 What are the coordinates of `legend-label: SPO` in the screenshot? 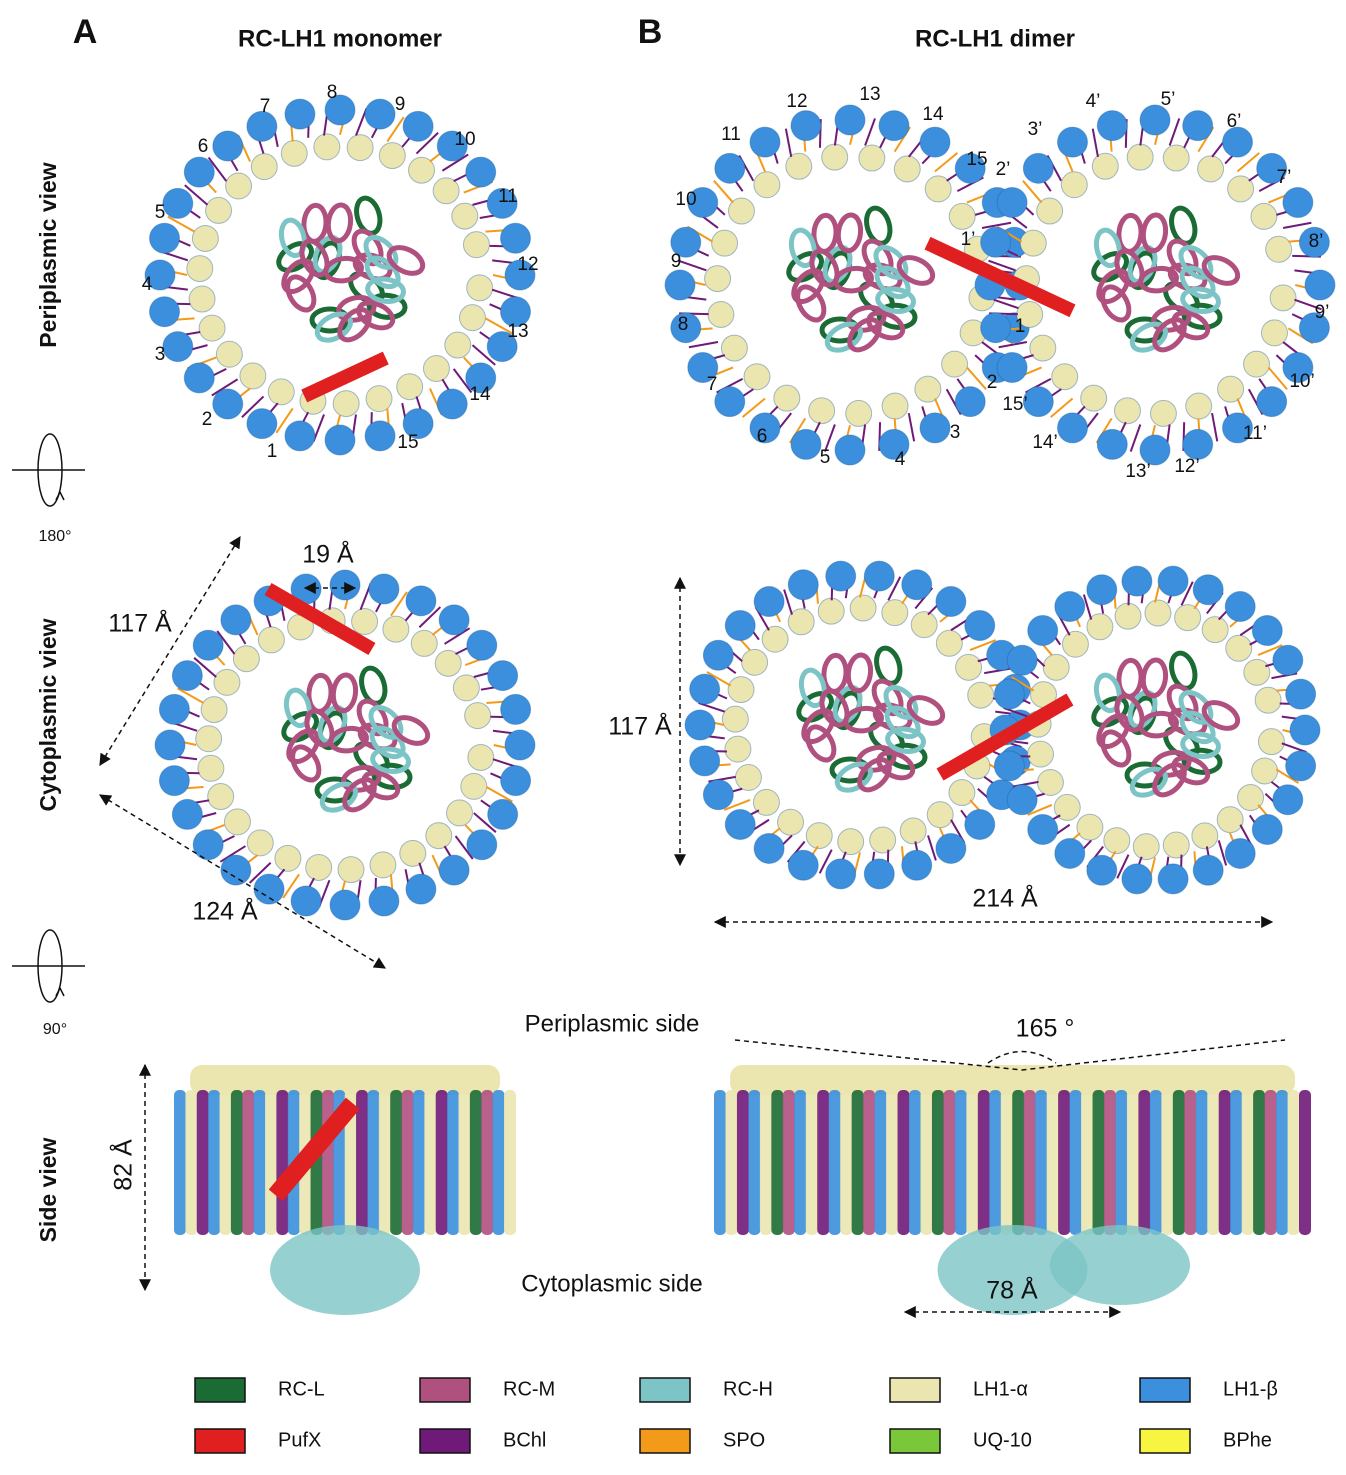 It's located at (744, 1440).